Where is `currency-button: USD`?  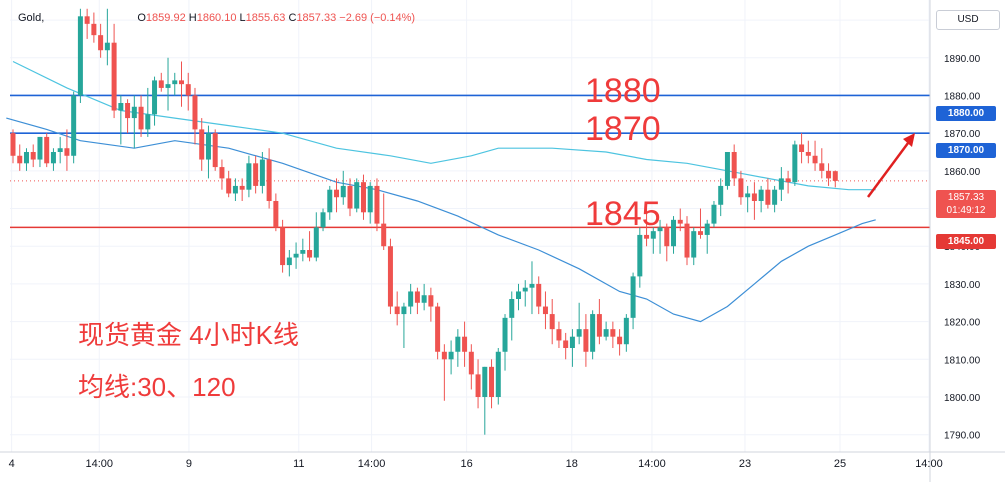
currency-button: USD is located at coordinates (968, 20).